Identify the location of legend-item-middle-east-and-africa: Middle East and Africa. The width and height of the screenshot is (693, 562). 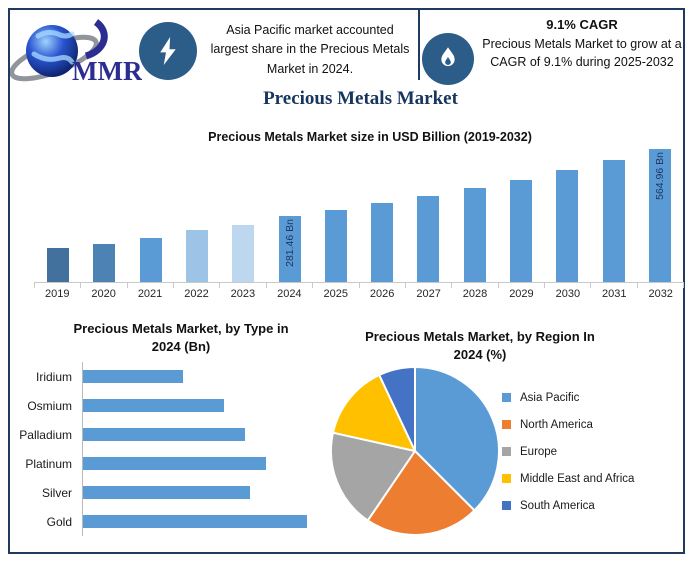
(568, 478).